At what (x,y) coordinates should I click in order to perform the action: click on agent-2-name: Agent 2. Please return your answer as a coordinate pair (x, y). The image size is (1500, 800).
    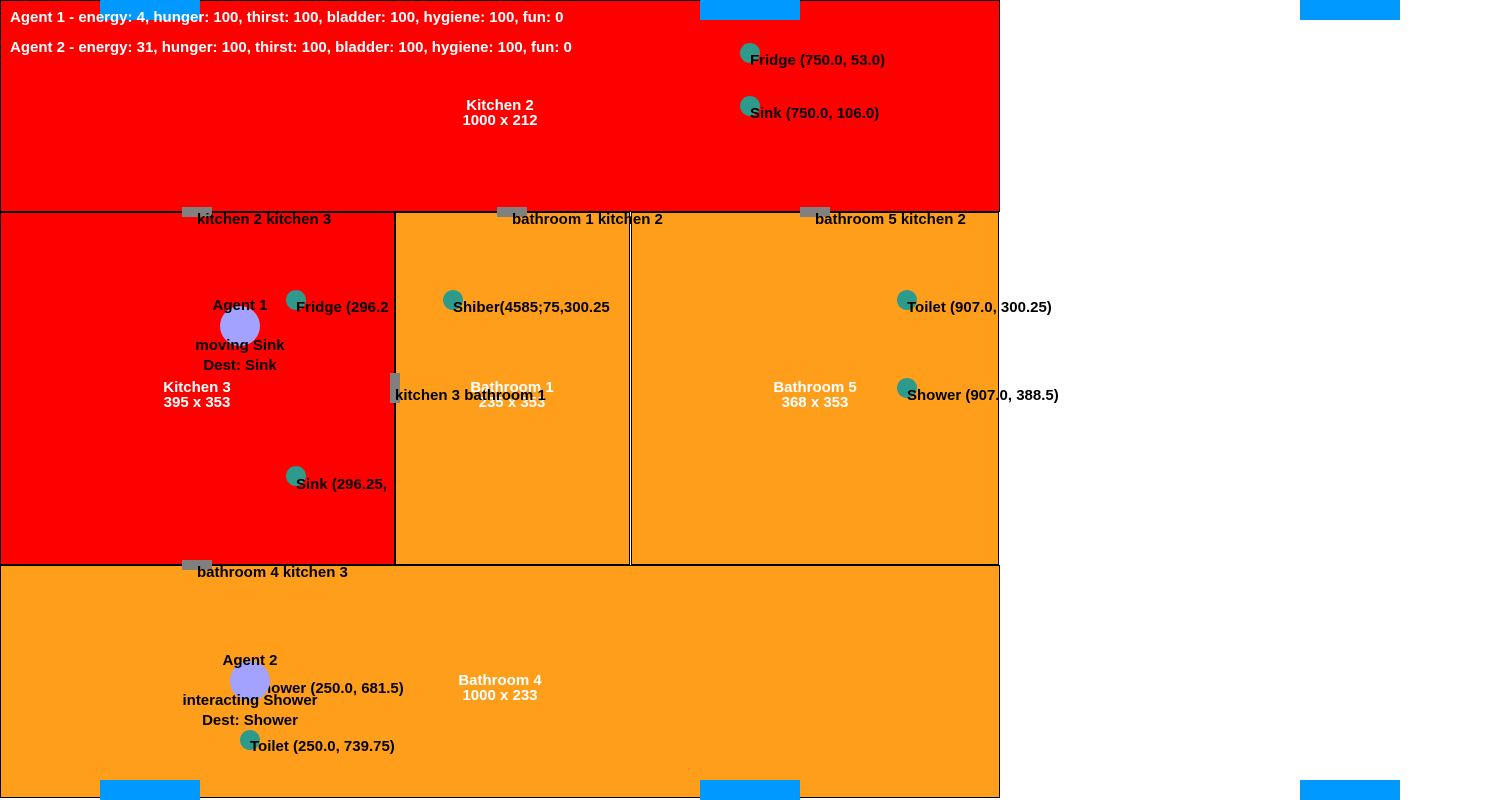
    Looking at the image, I should click on (250, 660).